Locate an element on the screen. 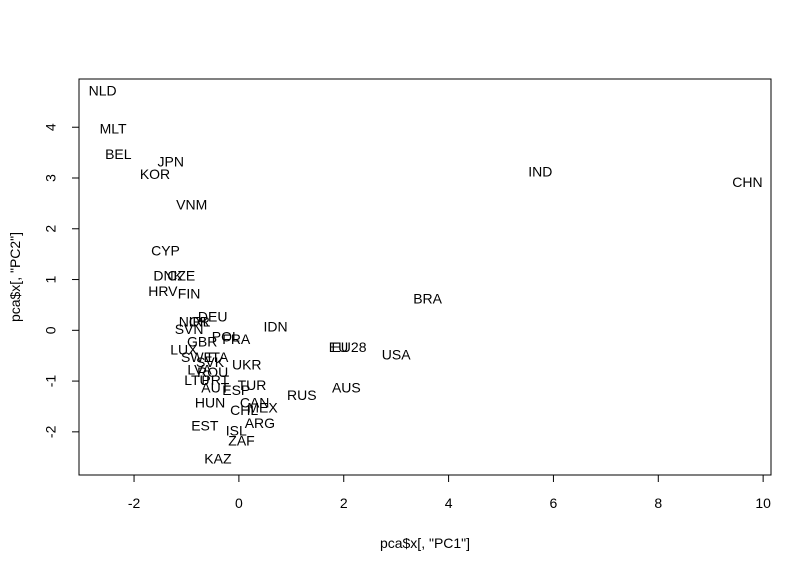 The height and width of the screenshot is (572, 812). point-label-fra: FRA is located at coordinates (236, 339).